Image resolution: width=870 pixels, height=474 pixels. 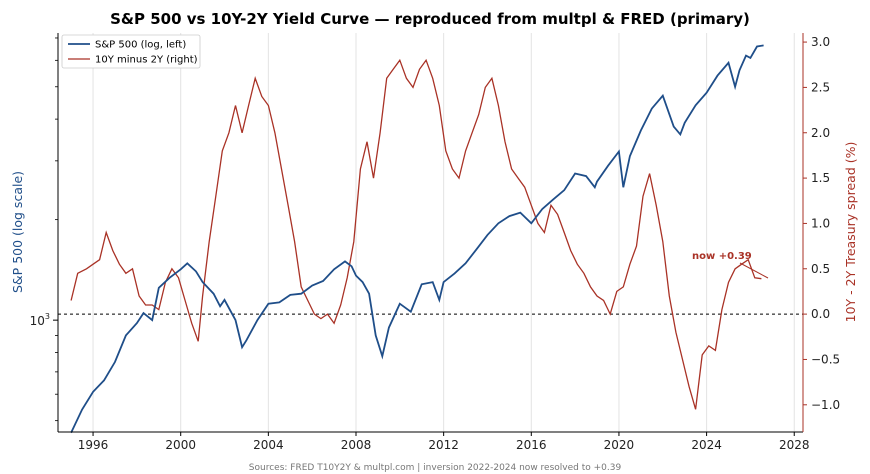 I want to click on legend-box, so click(x=131, y=51).